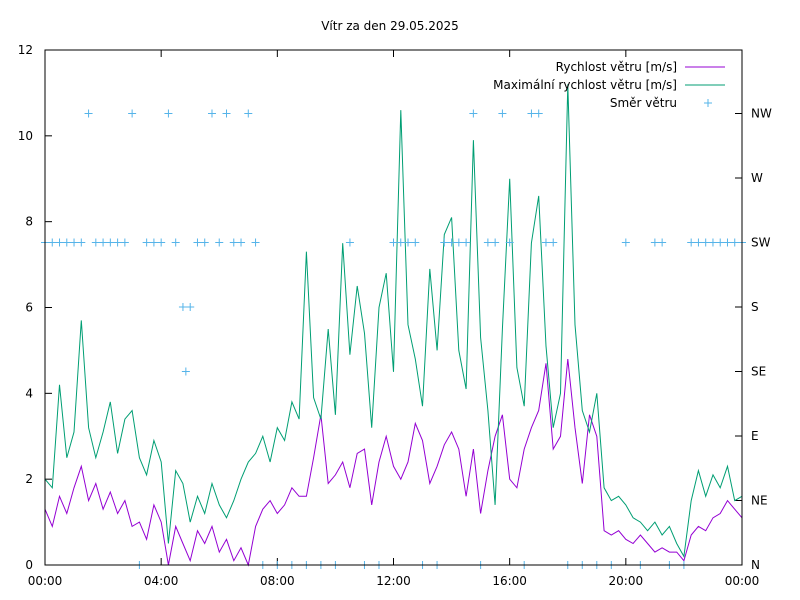  I want to click on y2-tick-label: NE, so click(759, 501).